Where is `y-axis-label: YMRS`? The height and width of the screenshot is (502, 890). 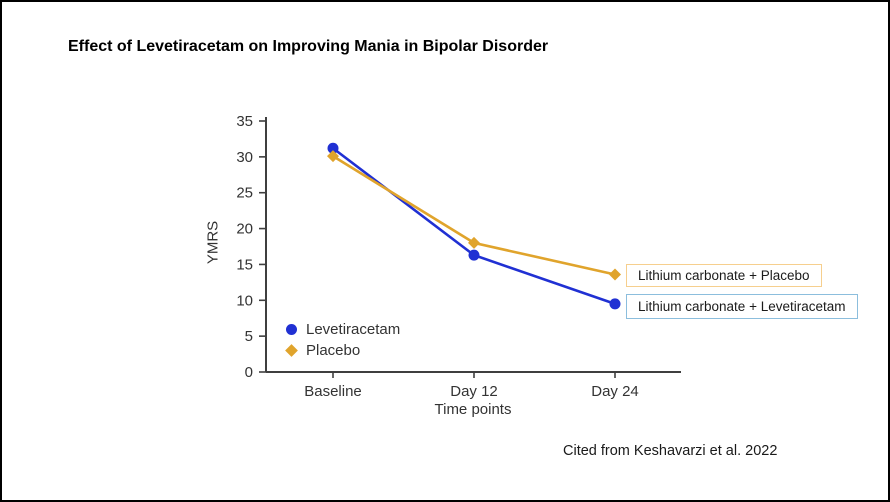 y-axis-label: YMRS is located at coordinates (213, 242).